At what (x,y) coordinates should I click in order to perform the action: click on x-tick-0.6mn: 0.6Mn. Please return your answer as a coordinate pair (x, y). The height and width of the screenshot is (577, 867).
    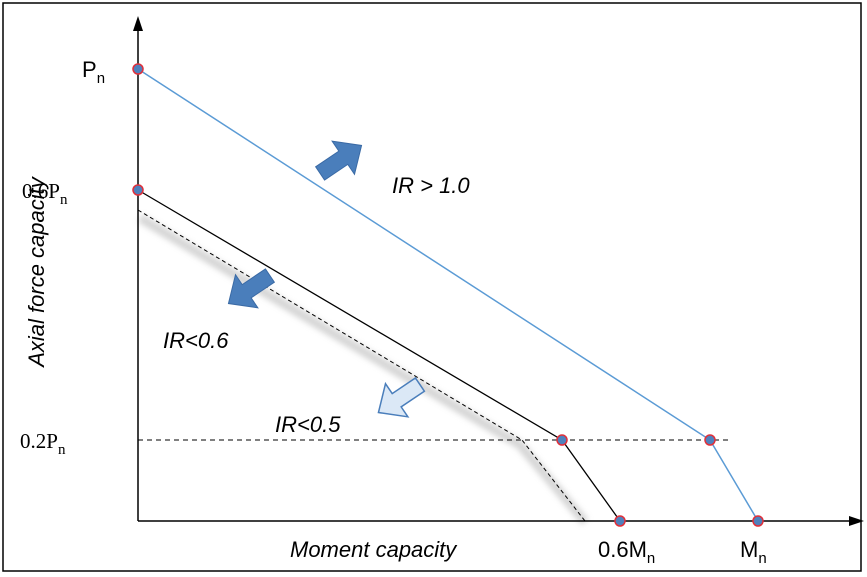
    Looking at the image, I should click on (626, 552).